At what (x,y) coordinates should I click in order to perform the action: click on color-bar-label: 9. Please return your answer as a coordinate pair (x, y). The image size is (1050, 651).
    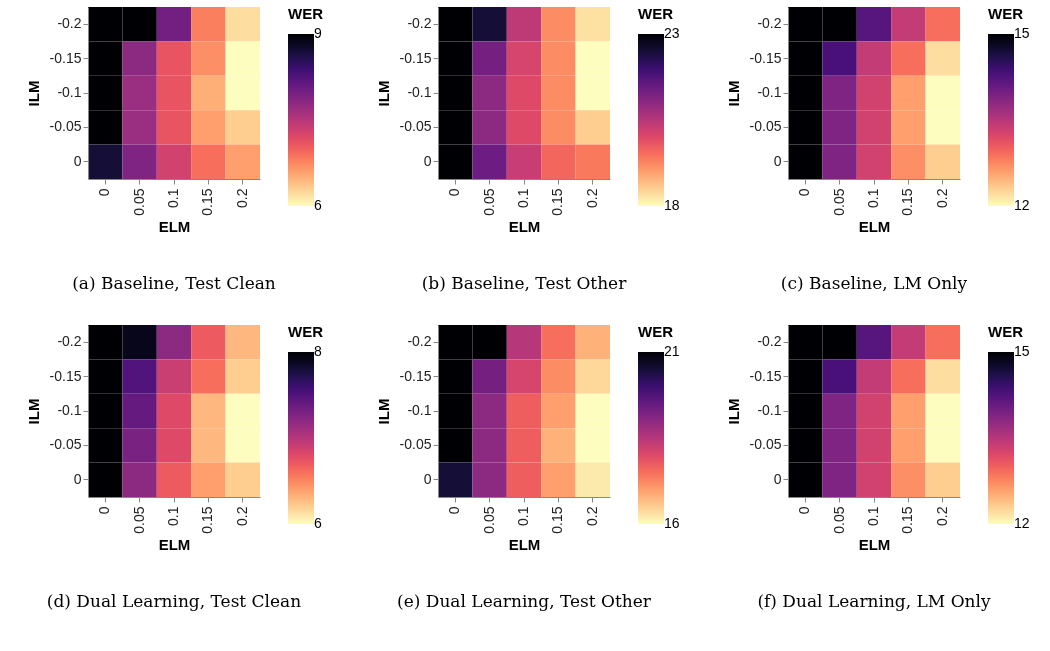
    Looking at the image, I should click on (318, 33).